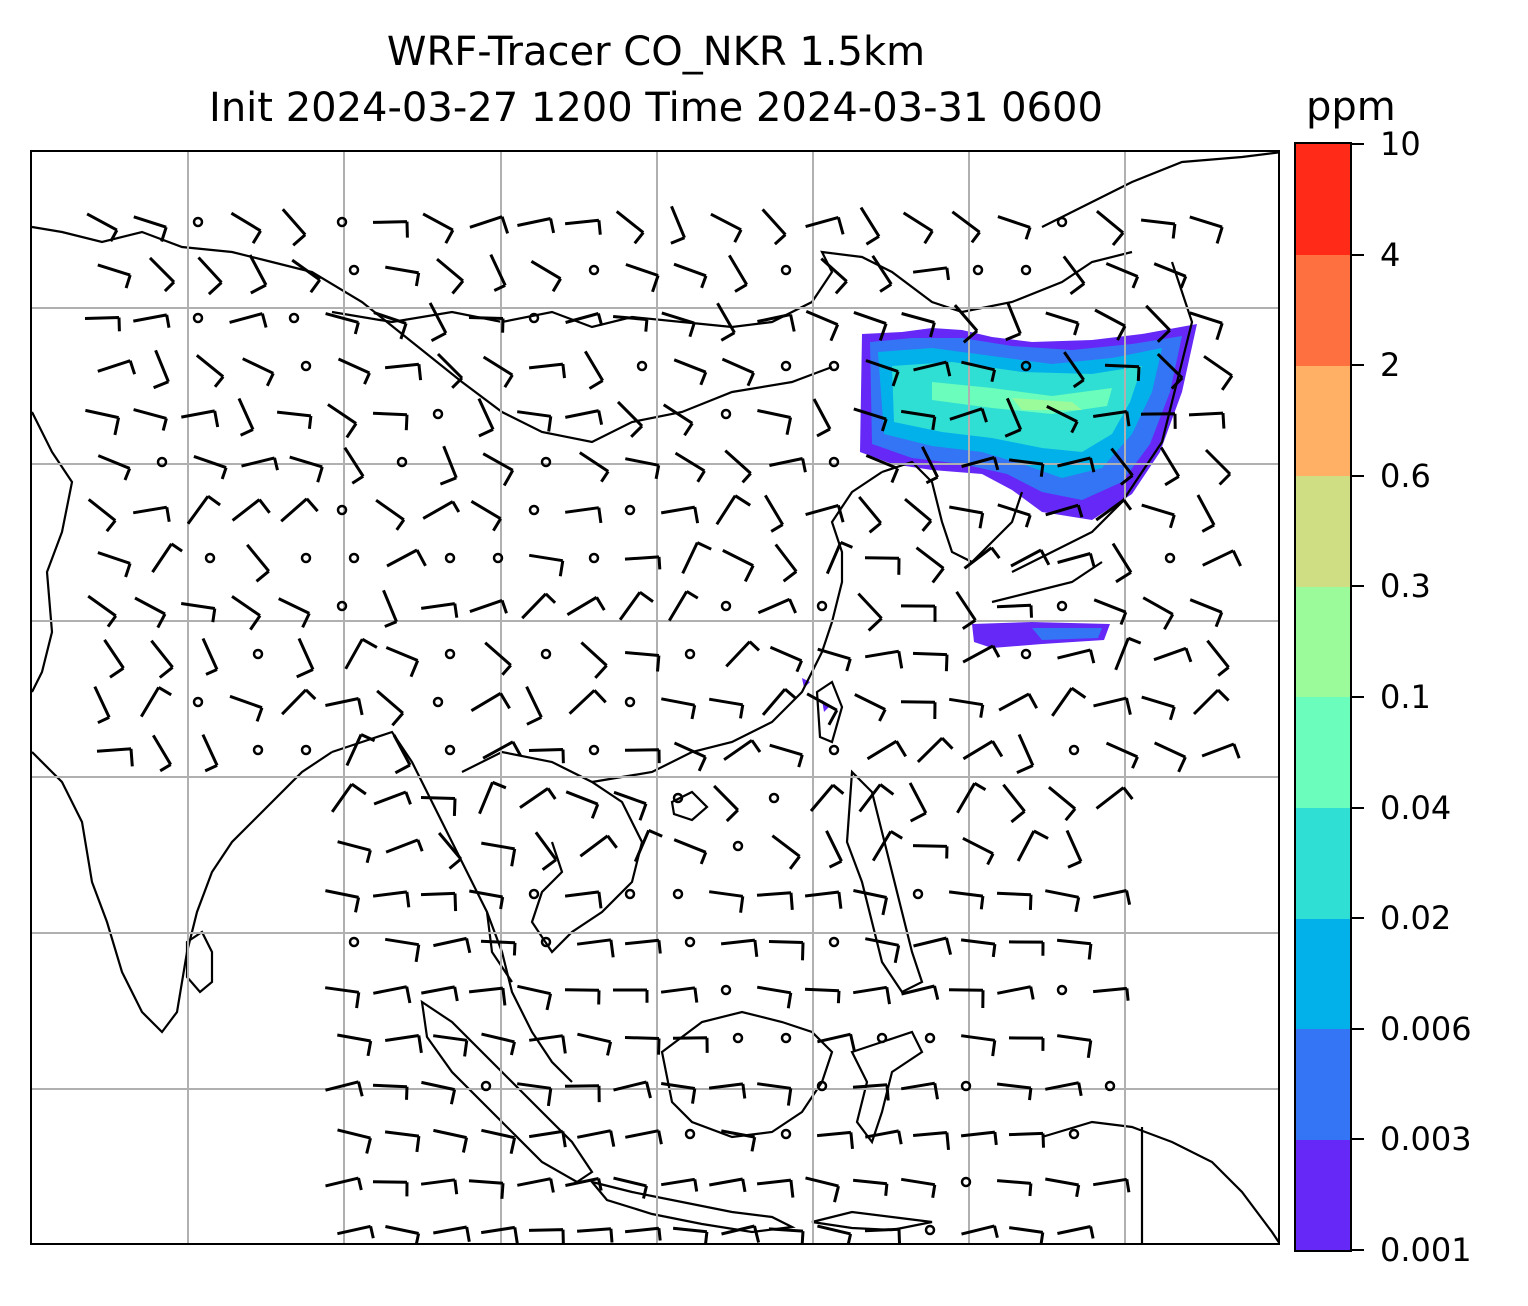  What do you see at coordinates (1358, 697) in the screenshot?
I see `colorbar-tick` at bounding box center [1358, 697].